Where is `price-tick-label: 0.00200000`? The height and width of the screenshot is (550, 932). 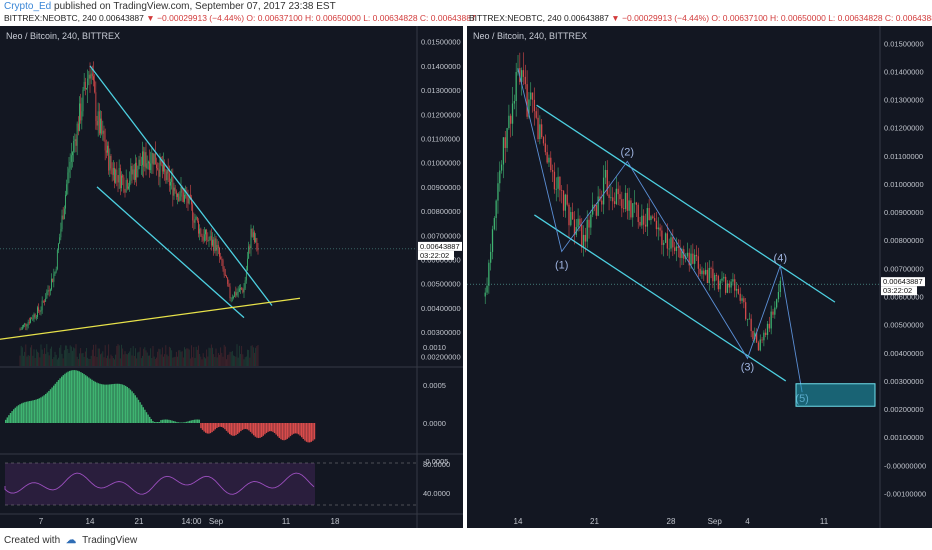
price-tick-label: 0.00200000 is located at coordinates (441, 356).